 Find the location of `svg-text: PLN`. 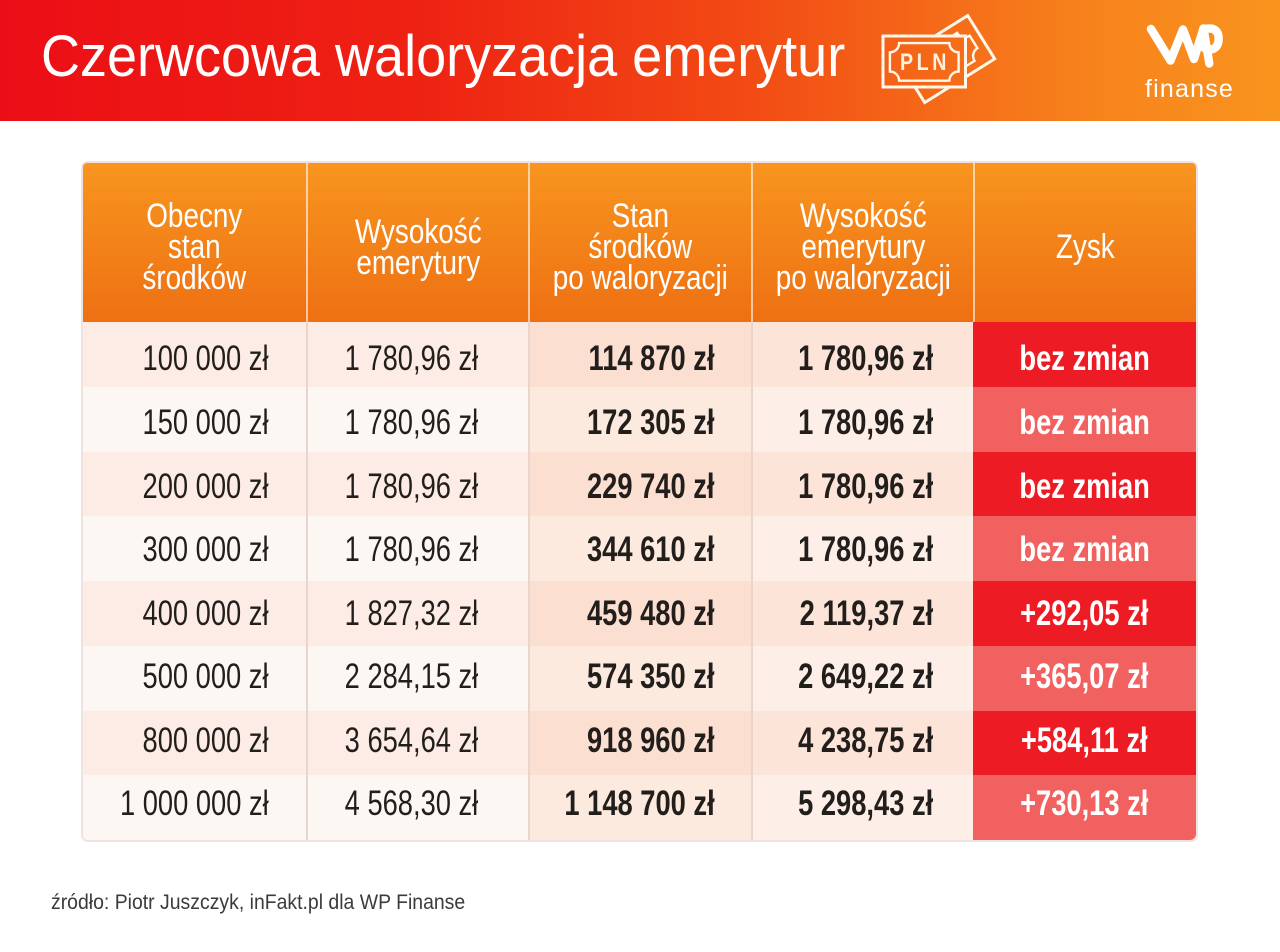

svg-text: PLN is located at coordinates (925, 62).